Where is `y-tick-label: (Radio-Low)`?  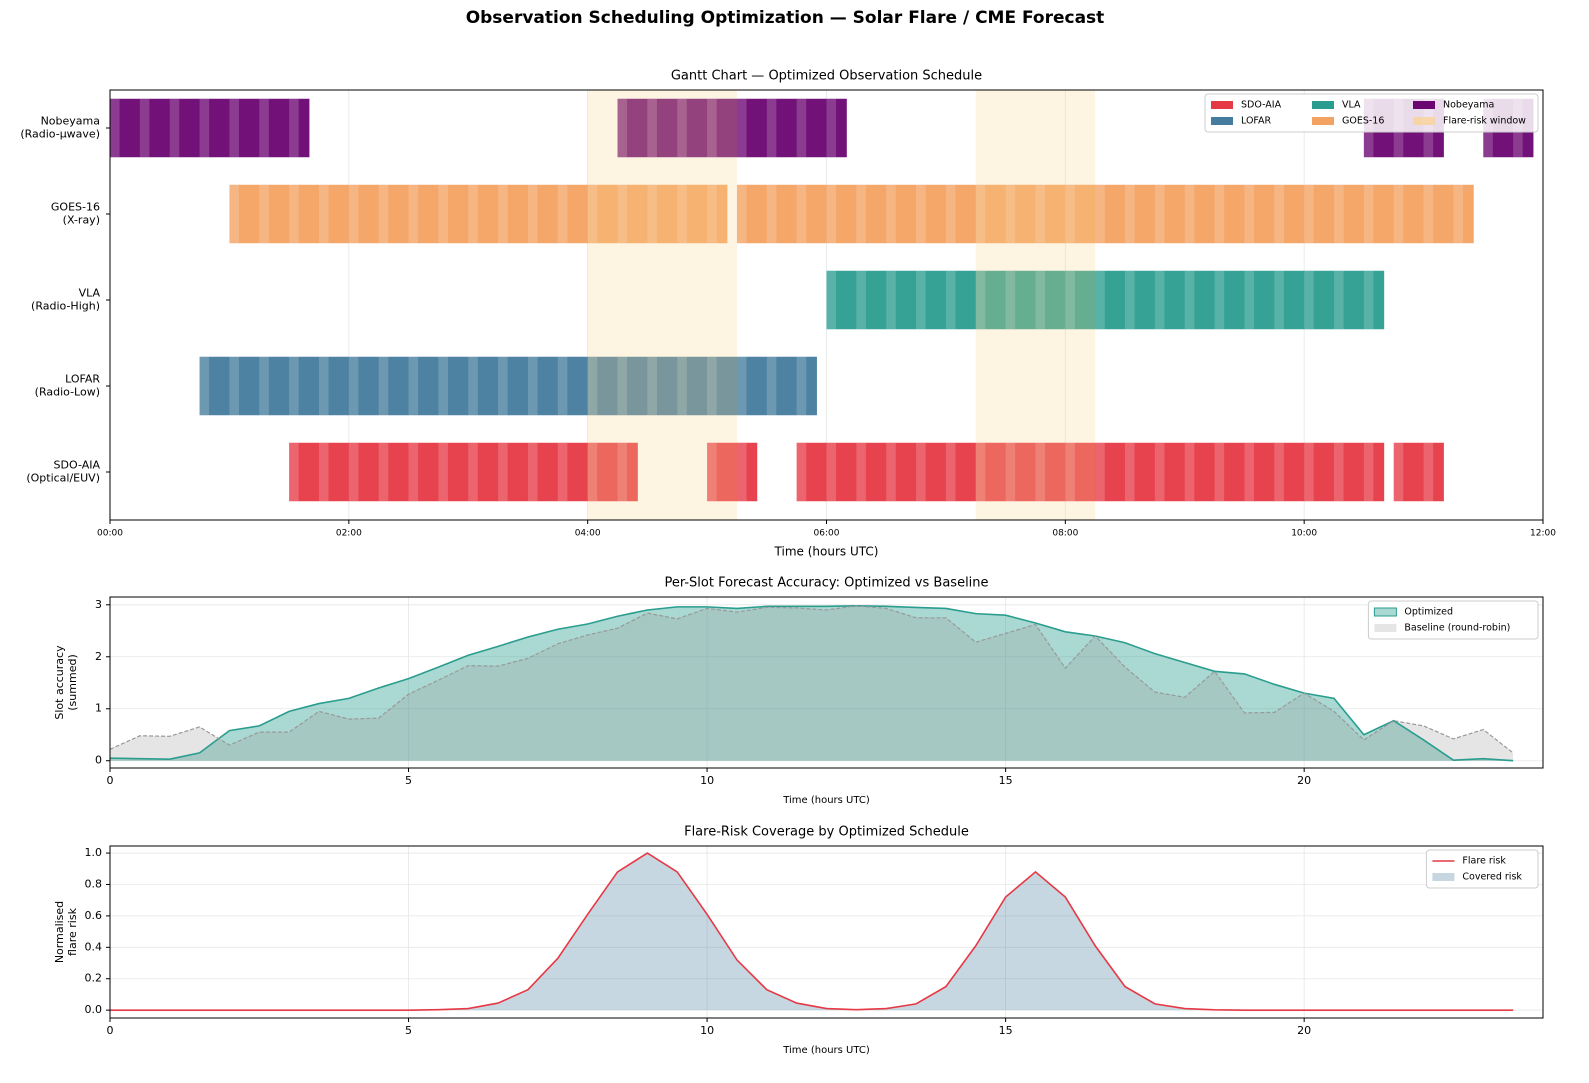 y-tick-label: (Radio-Low) is located at coordinates (67, 392).